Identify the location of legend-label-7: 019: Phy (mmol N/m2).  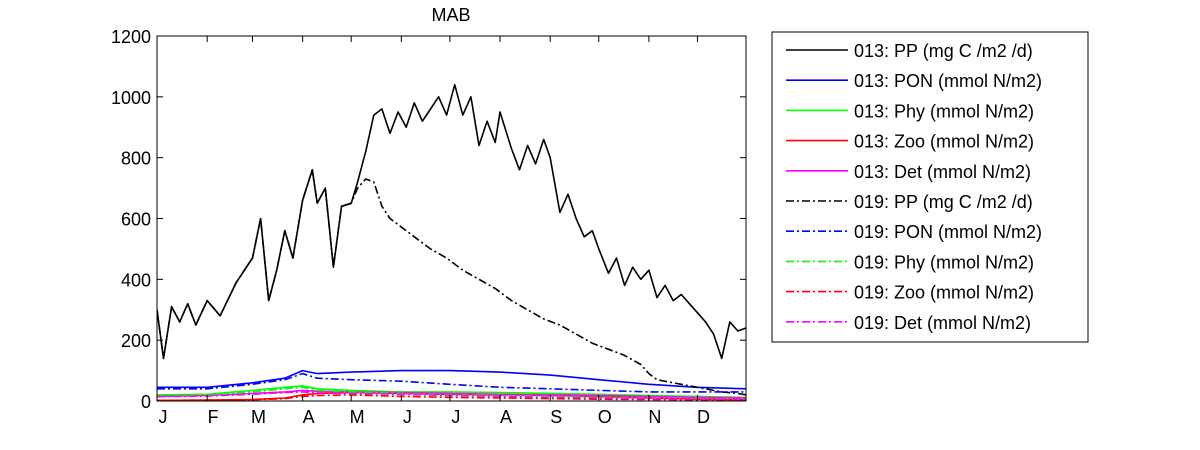
(944, 262).